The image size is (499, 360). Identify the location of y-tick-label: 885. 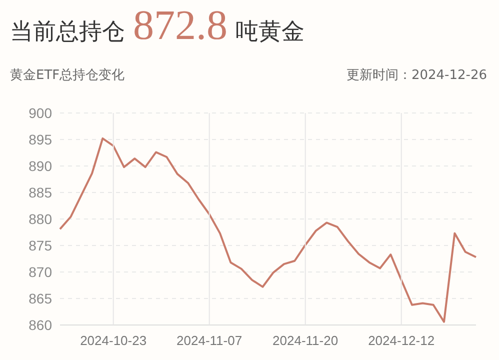
(40, 192).